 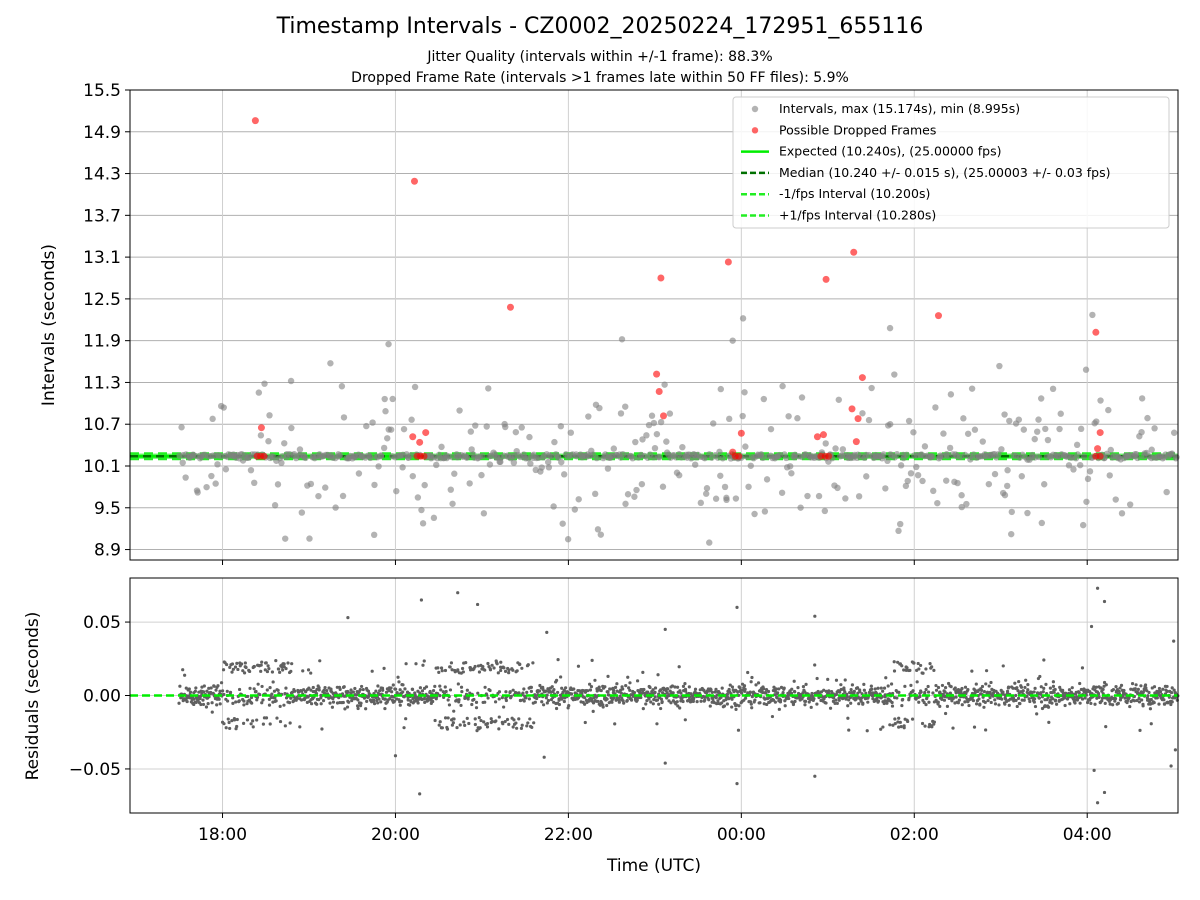 What do you see at coordinates (899, 108) in the screenshot?
I see `legend-intervals: Intervals, max (15.174s), min (8.995s)` at bounding box center [899, 108].